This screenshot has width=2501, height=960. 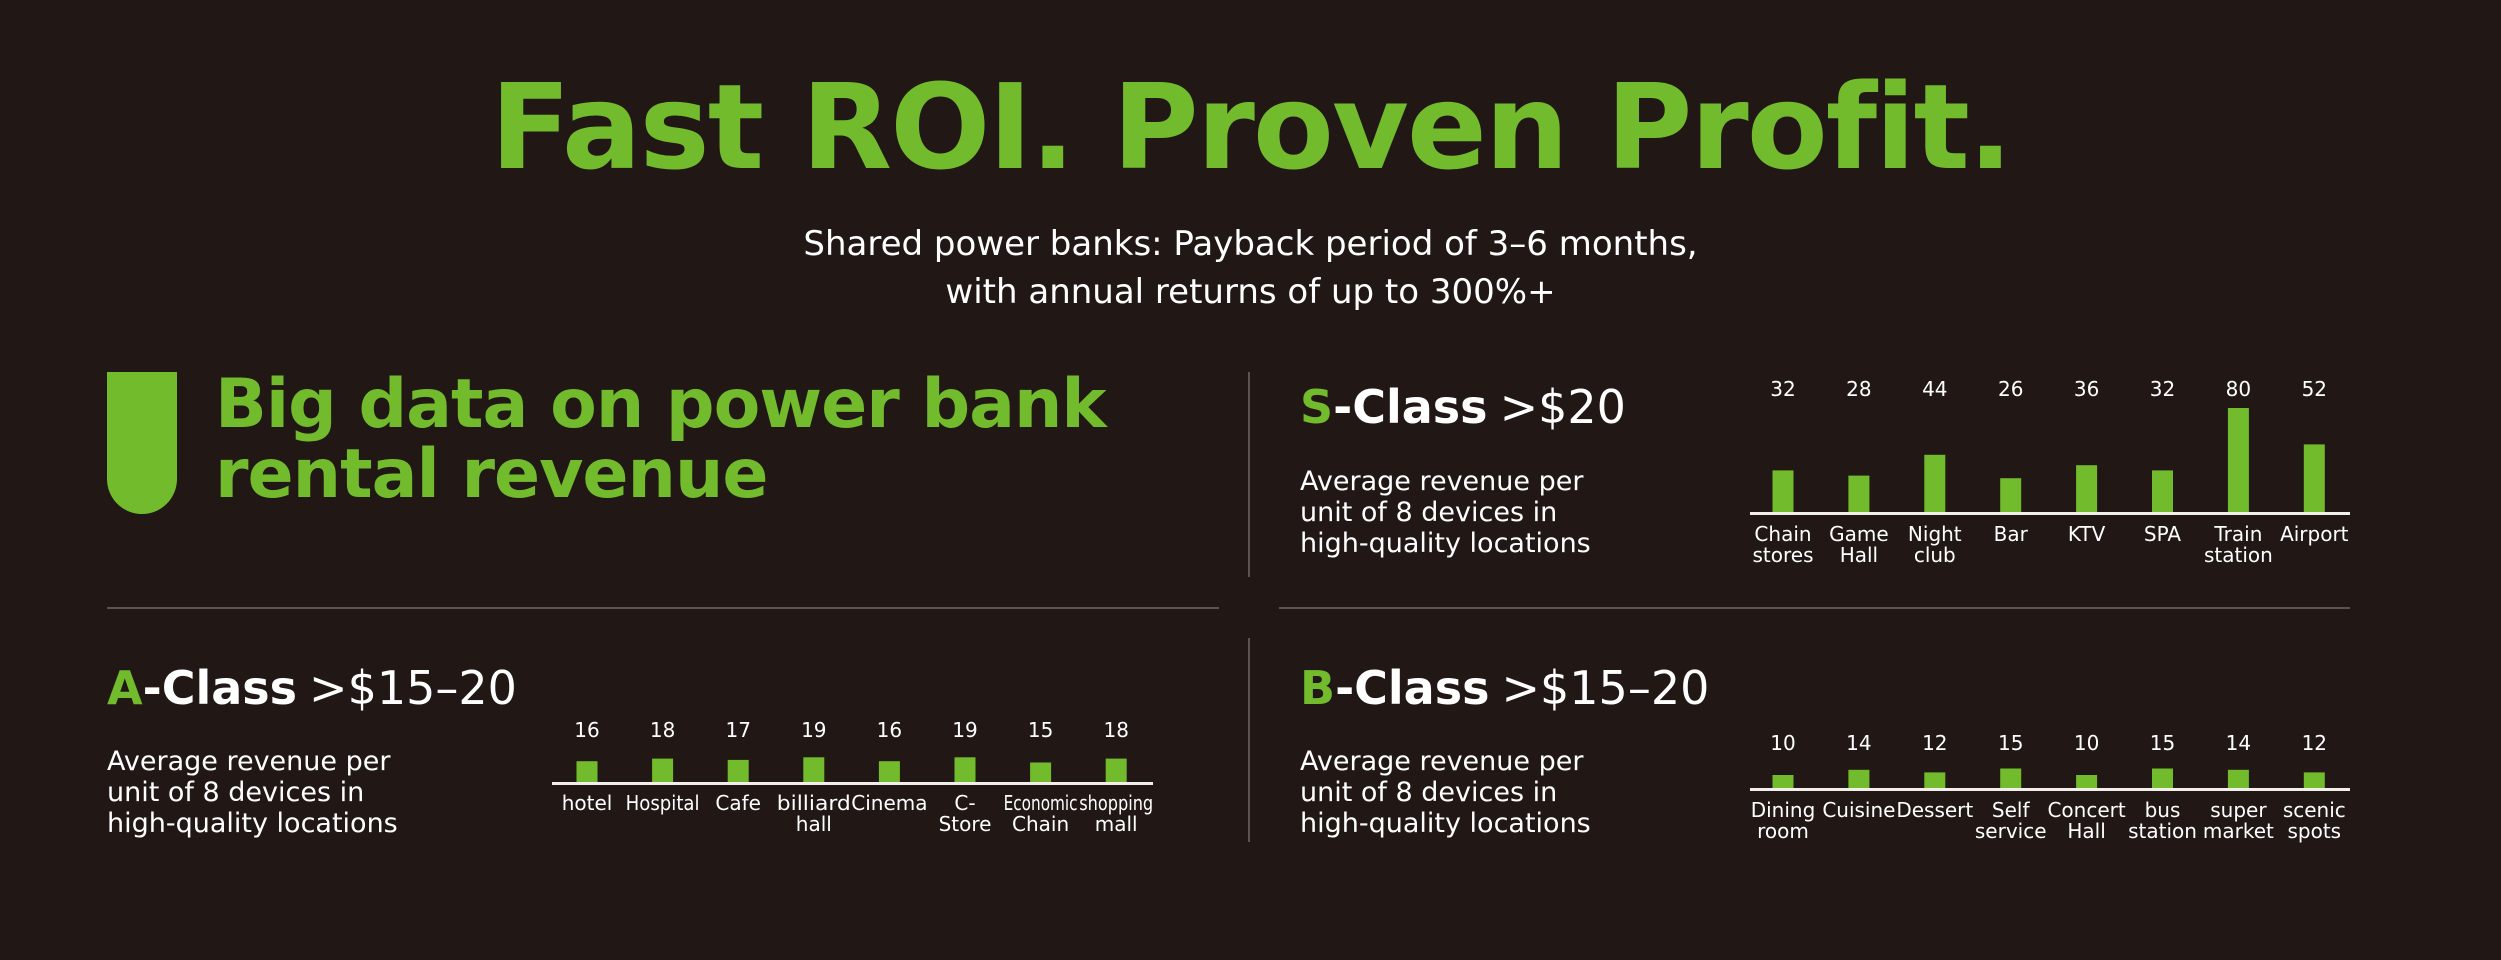 I want to click on s-category-label: Train, so click(x=2237, y=534).